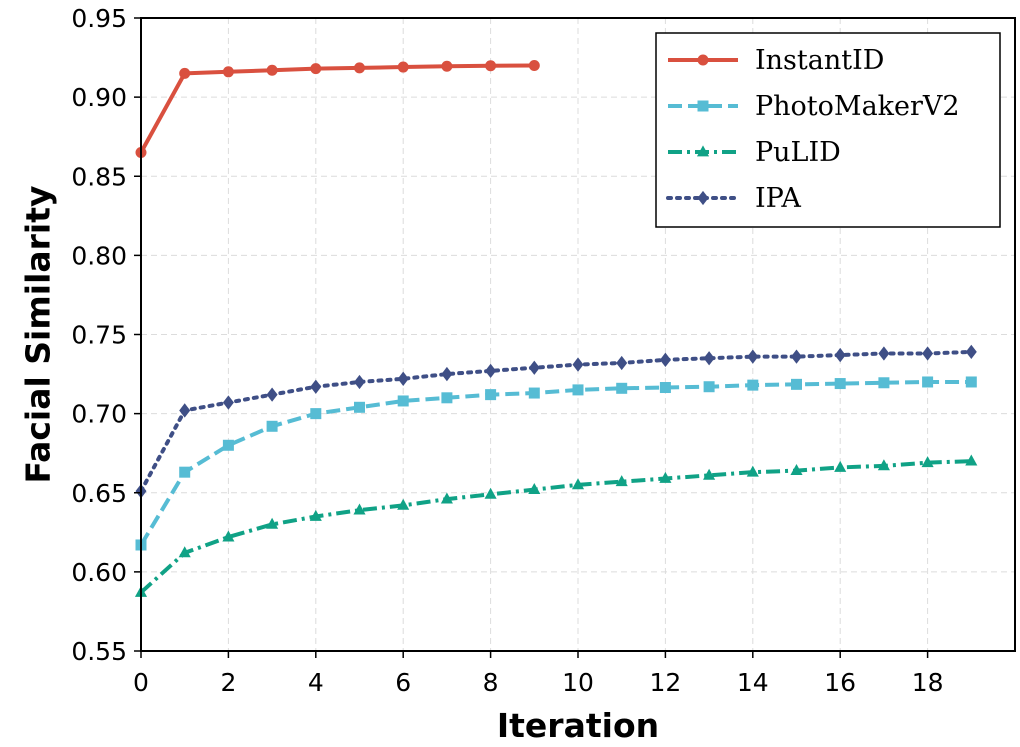 The width and height of the screenshot is (1020, 747). I want to click on series-instantid, so click(337, 109).